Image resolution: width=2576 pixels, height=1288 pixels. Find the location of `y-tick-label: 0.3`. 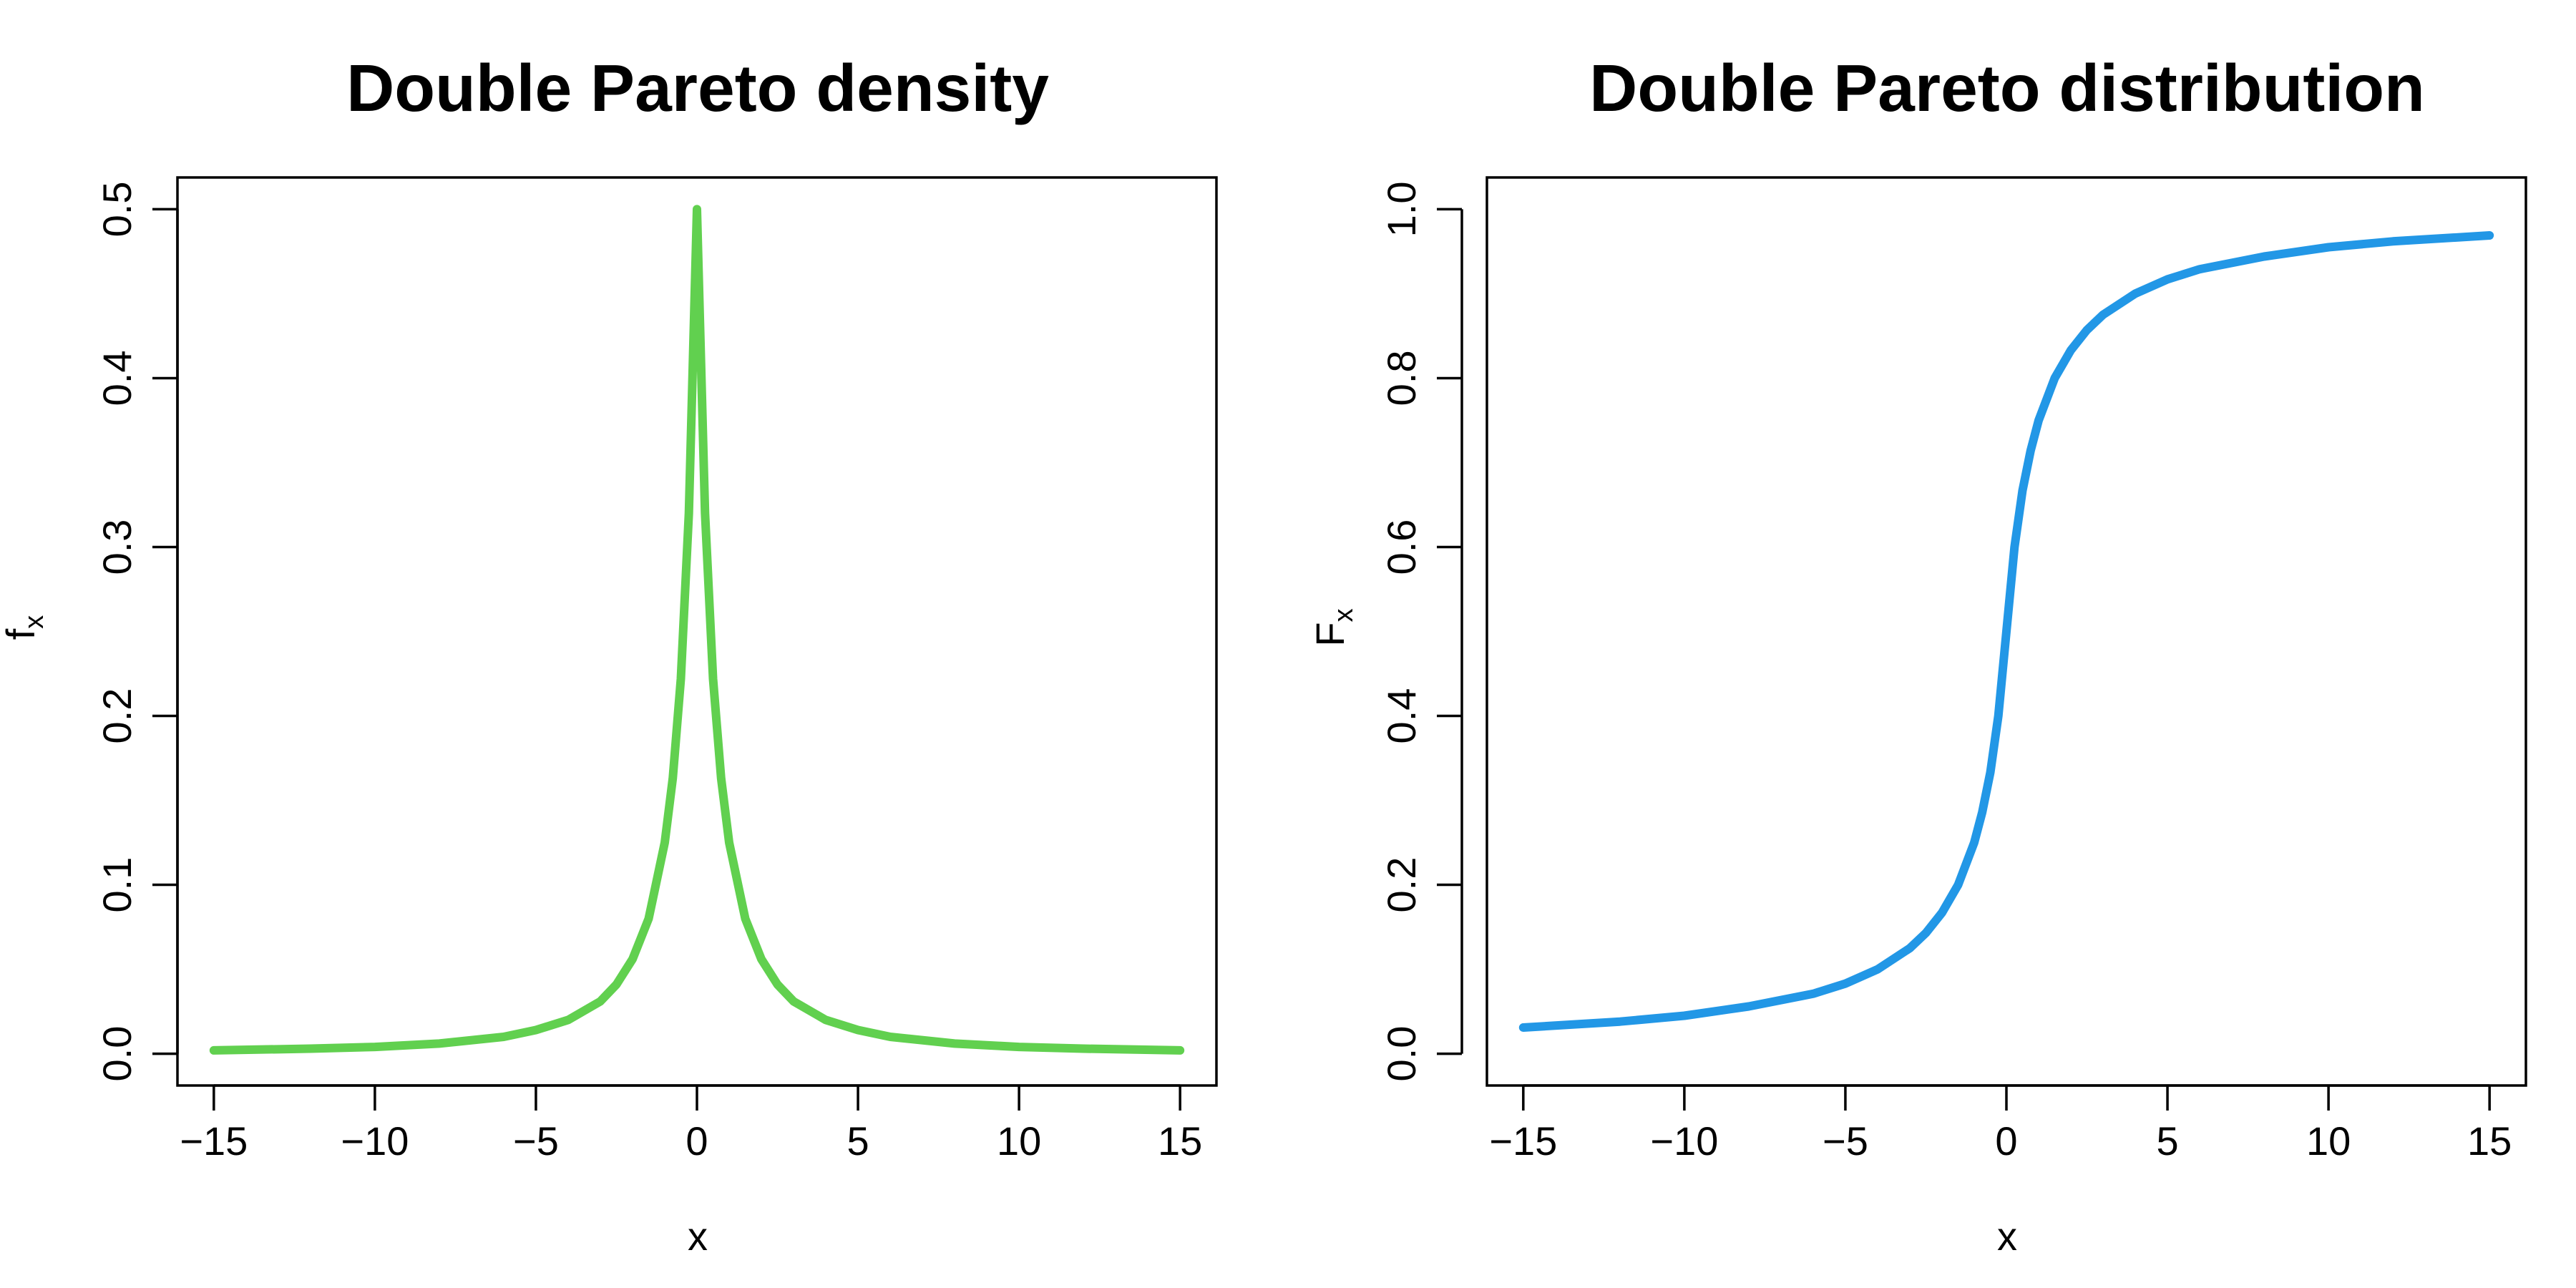

y-tick-label: 0.3 is located at coordinates (117, 547).